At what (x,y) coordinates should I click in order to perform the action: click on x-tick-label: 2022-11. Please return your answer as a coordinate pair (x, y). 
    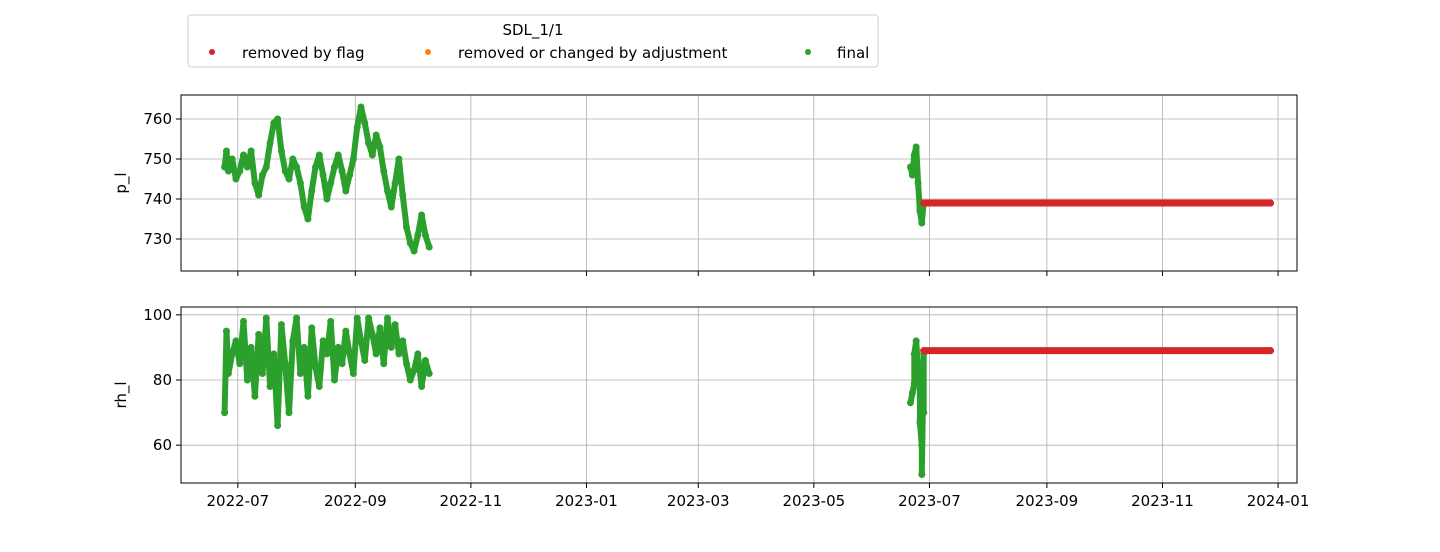
    Looking at the image, I should click on (471, 501).